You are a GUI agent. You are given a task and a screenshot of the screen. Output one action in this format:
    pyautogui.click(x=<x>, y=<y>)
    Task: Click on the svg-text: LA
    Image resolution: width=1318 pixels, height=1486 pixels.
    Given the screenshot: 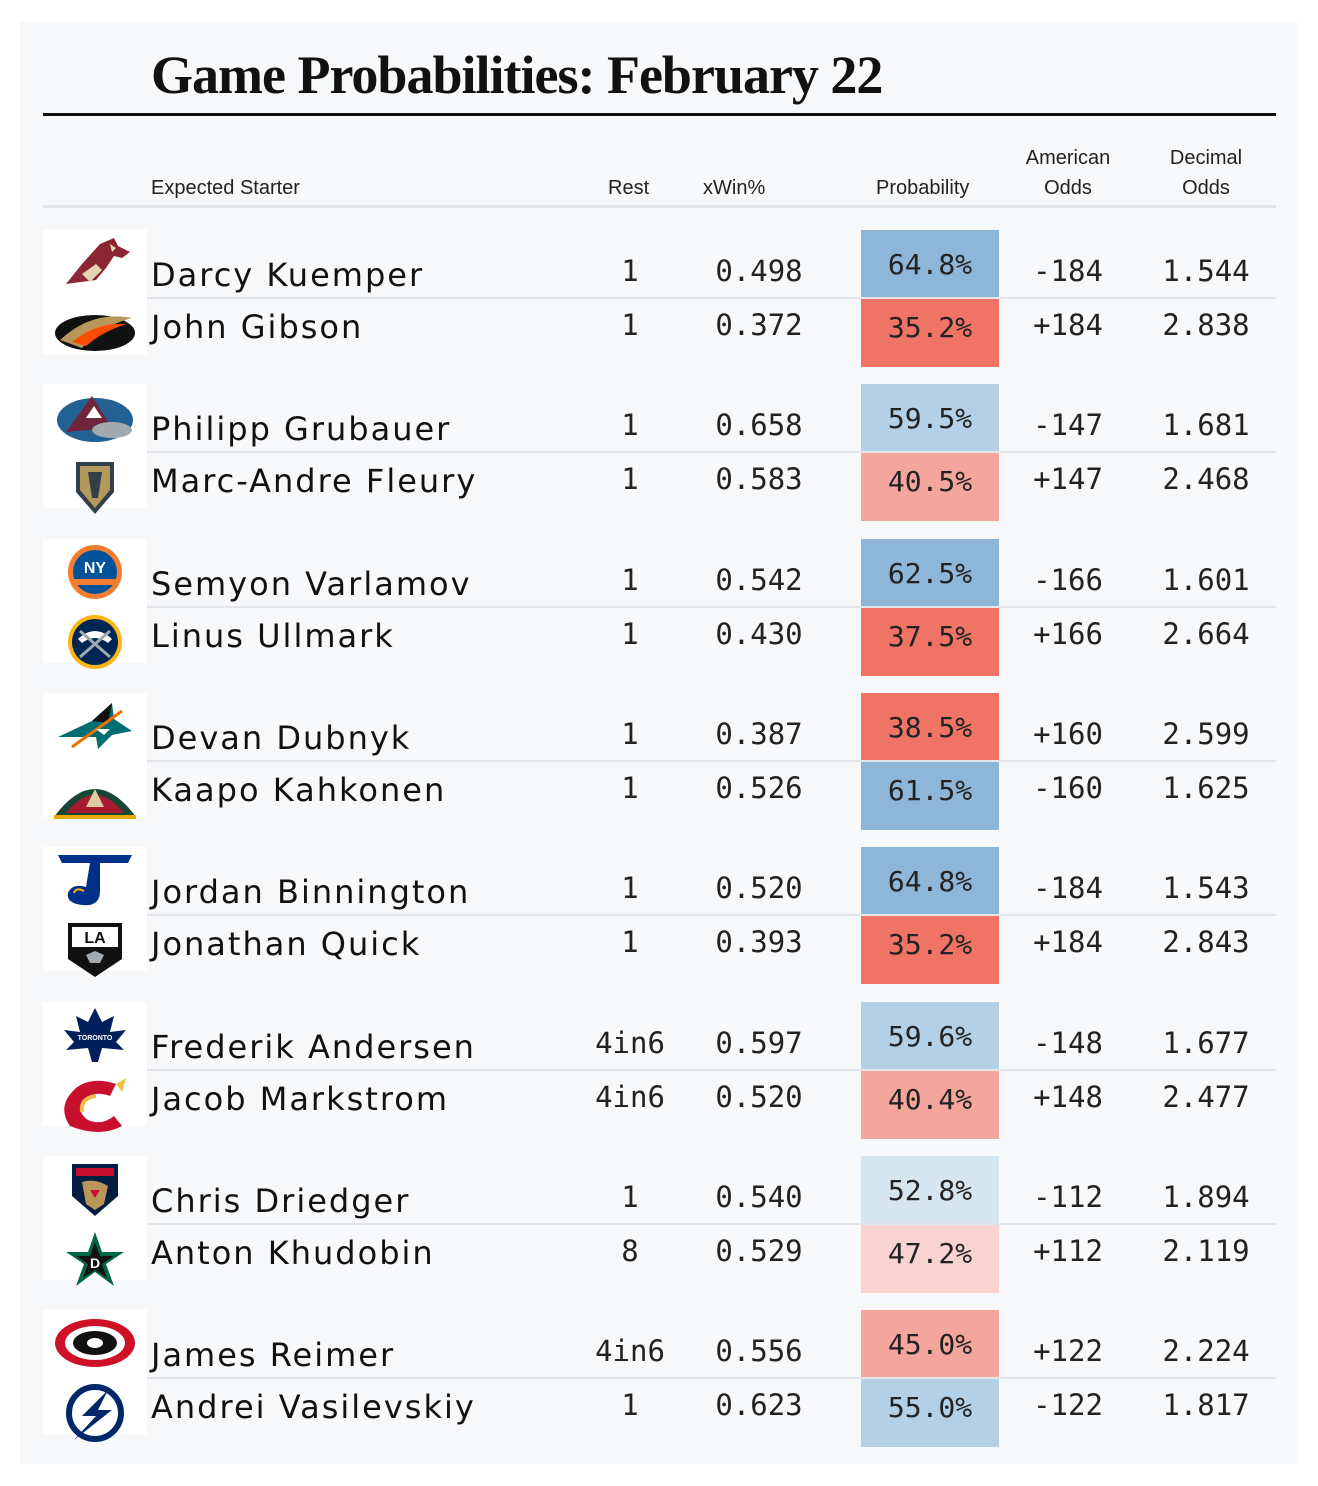 What is the action you would take?
    pyautogui.click(x=95, y=938)
    